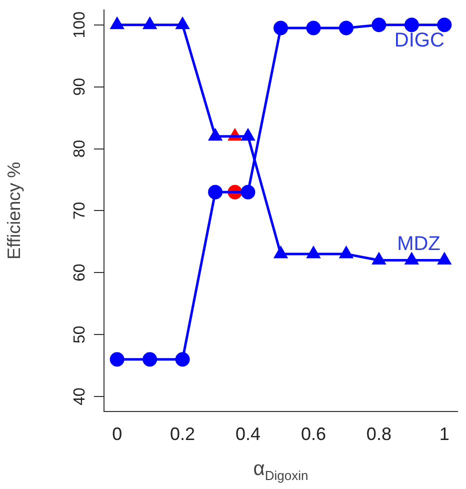 The image size is (466, 489). I want to click on y-tick-label: 60, so click(79, 273).